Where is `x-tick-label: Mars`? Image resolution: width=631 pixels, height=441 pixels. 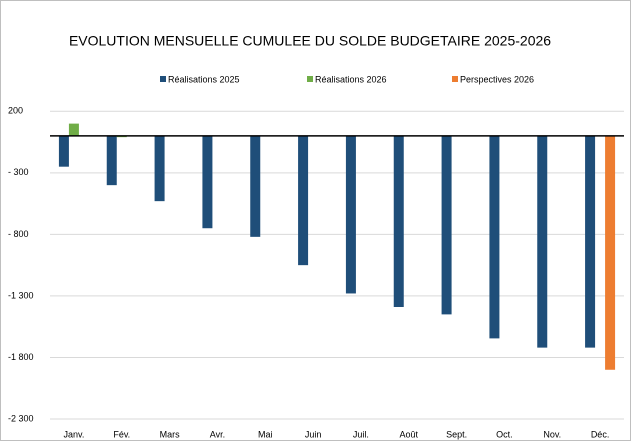
x-tick-label: Mars is located at coordinates (170, 434).